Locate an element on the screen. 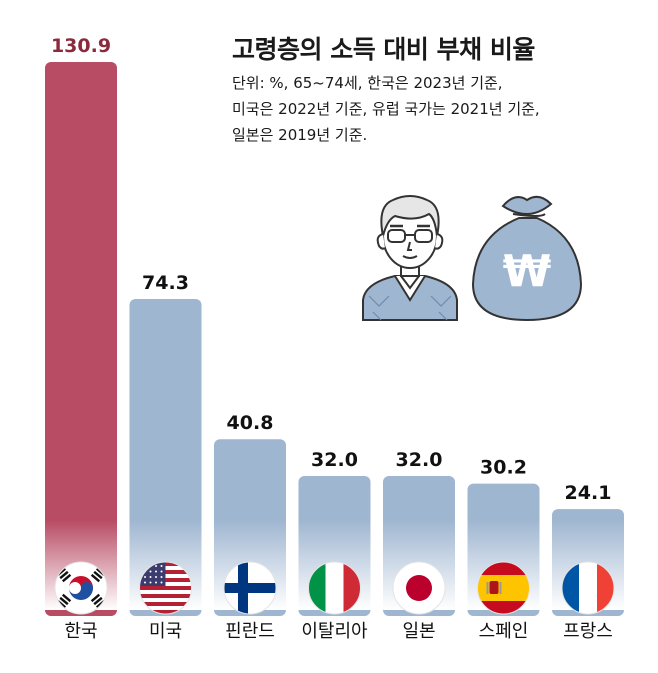  value-label-2: 40.8 is located at coordinates (250, 423).